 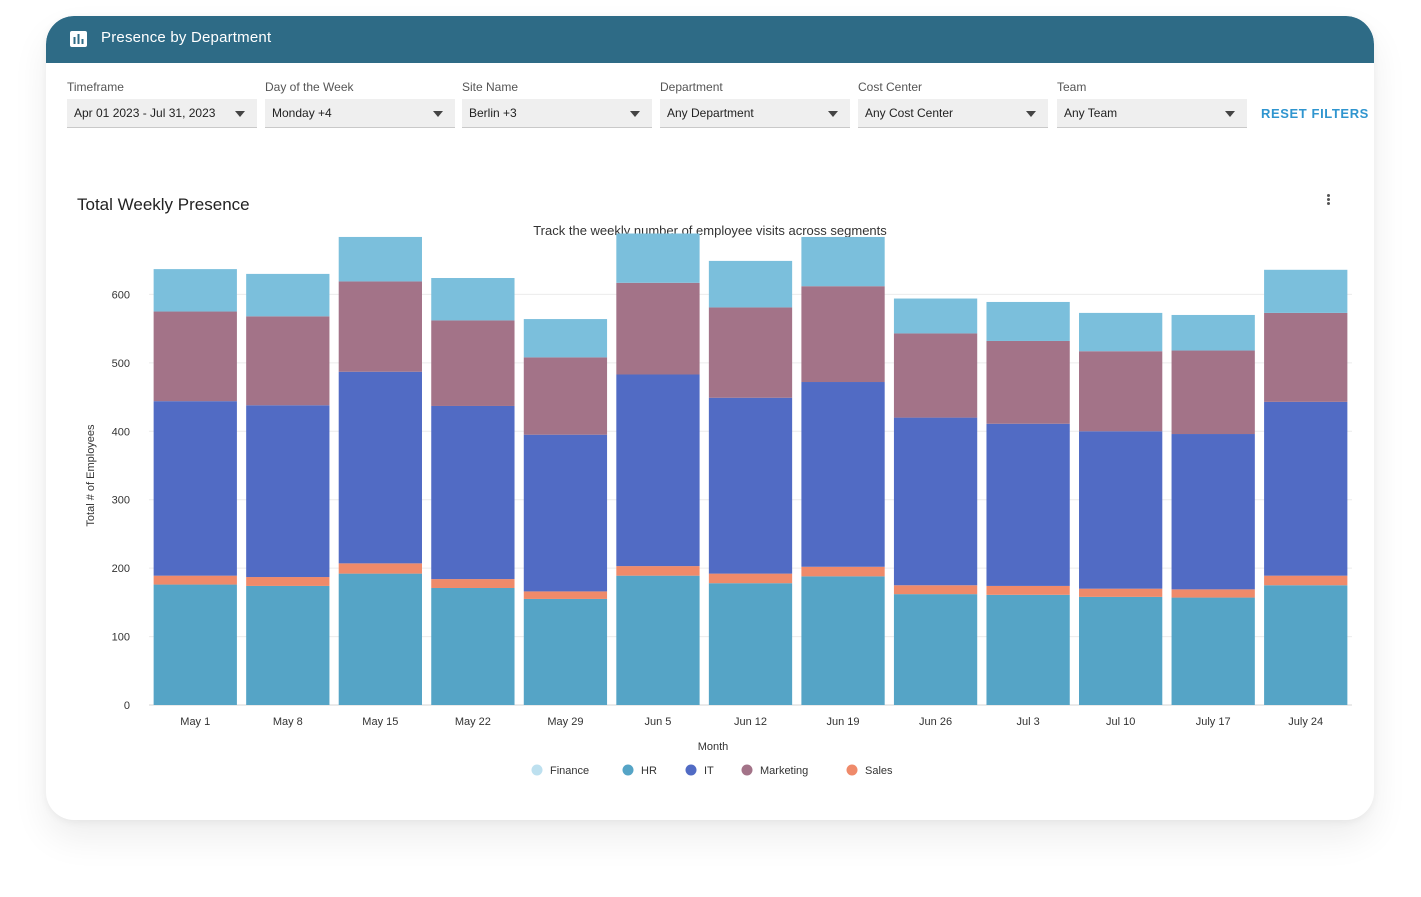 I want to click on filter-cost-center: Cost Center Any Cost Center, so click(x=953, y=104).